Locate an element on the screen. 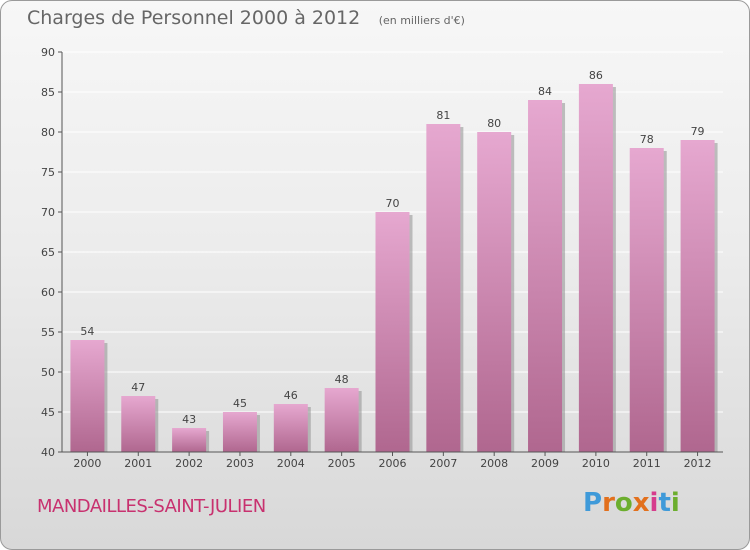  bar-value-label: 45 is located at coordinates (240, 403).